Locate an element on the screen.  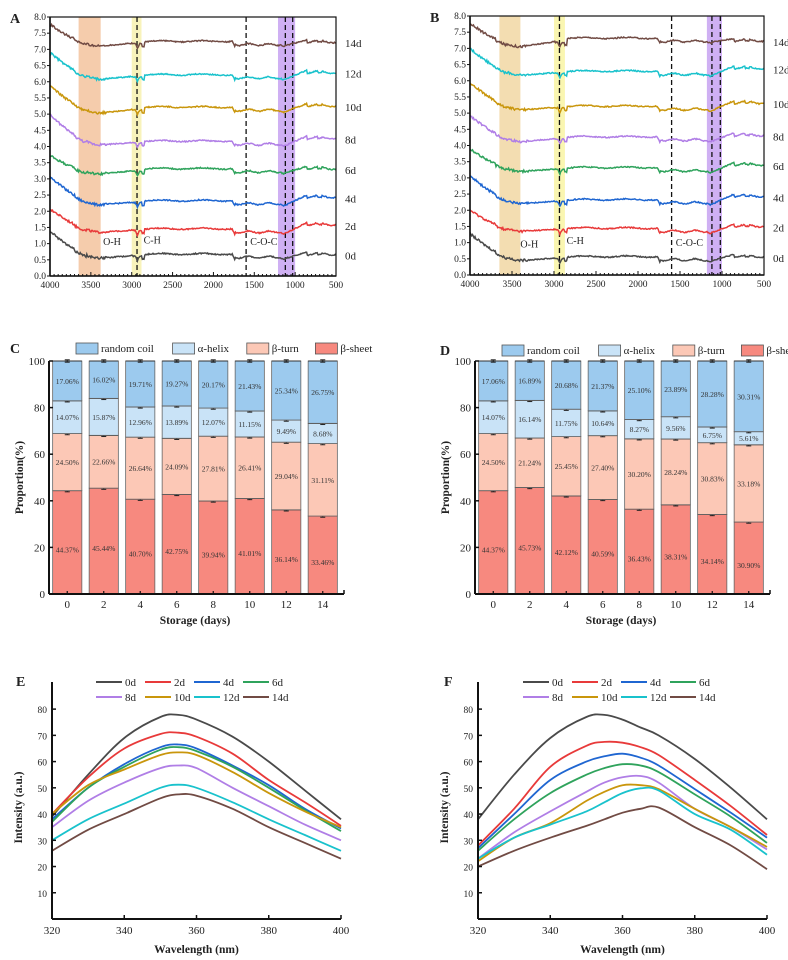
x-tick-label: 320 is located at coordinates (478, 931).